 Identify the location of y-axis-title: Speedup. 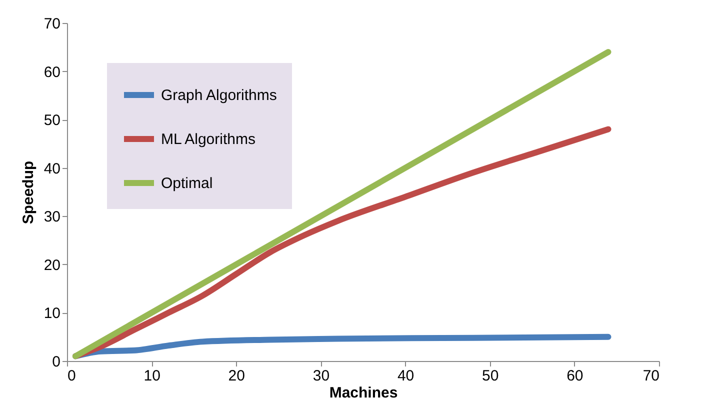
(28, 192).